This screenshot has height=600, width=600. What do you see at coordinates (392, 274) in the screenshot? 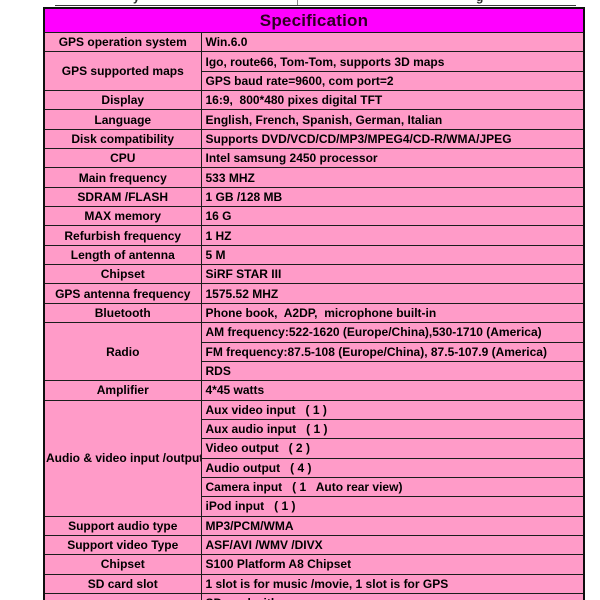
I see `spec-value: SiRF STAR III` at bounding box center [392, 274].